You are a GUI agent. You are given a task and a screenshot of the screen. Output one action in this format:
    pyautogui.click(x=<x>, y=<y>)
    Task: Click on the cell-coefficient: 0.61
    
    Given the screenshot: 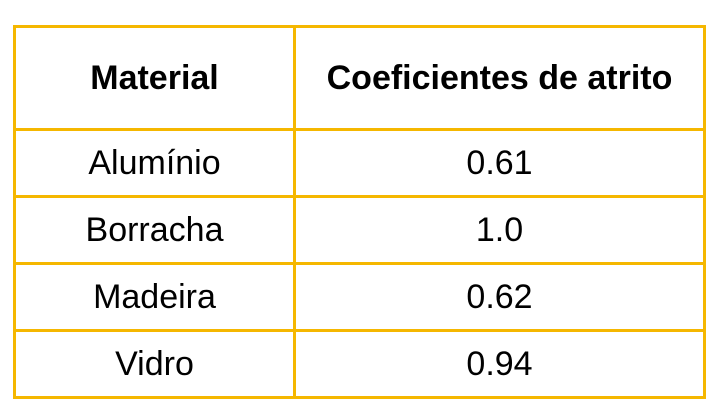 What is the action you would take?
    pyautogui.click(x=499, y=163)
    